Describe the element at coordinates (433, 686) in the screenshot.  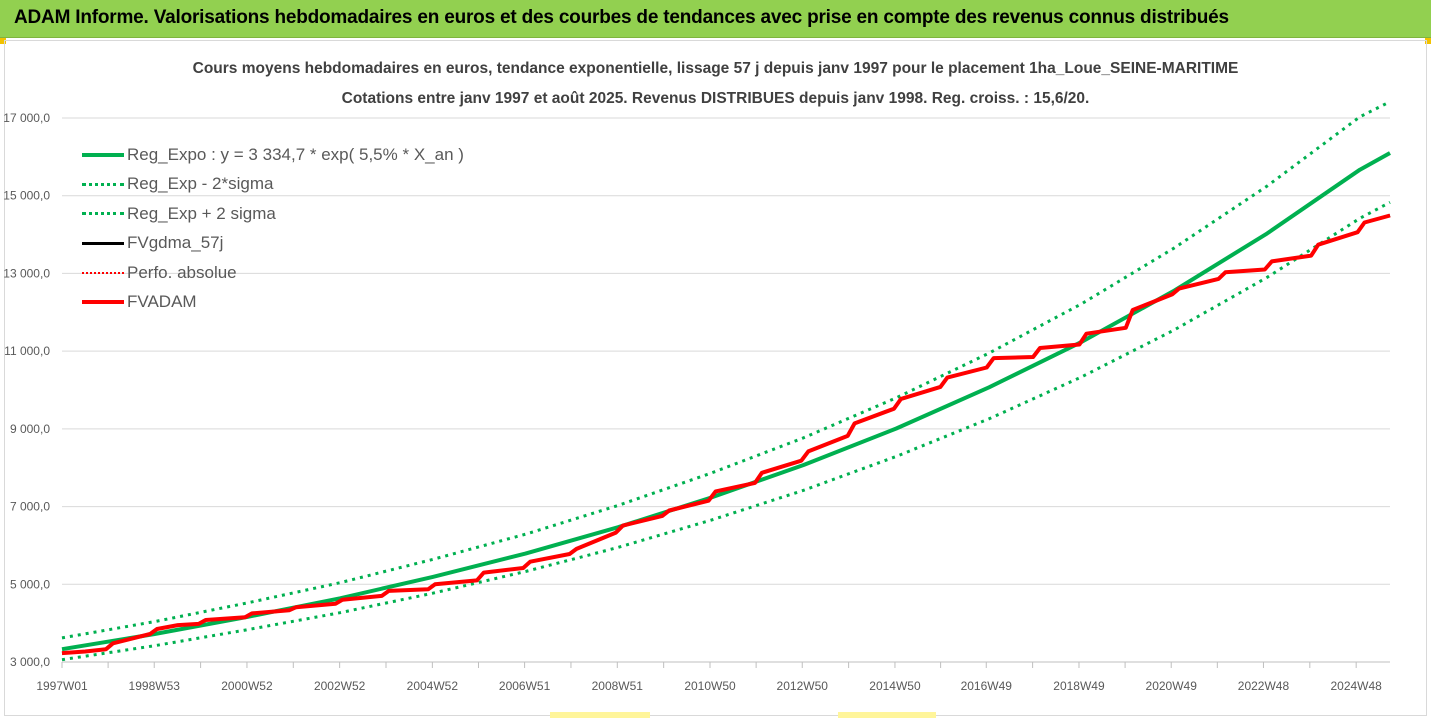
I see `x-tick-label: 2004W52` at that location.